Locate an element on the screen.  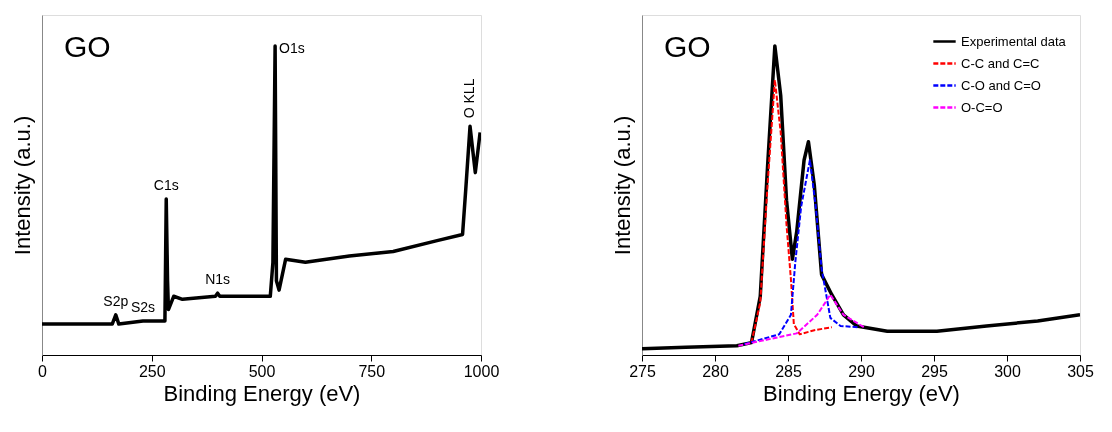
legend-label: O-C=O is located at coordinates (982, 107).